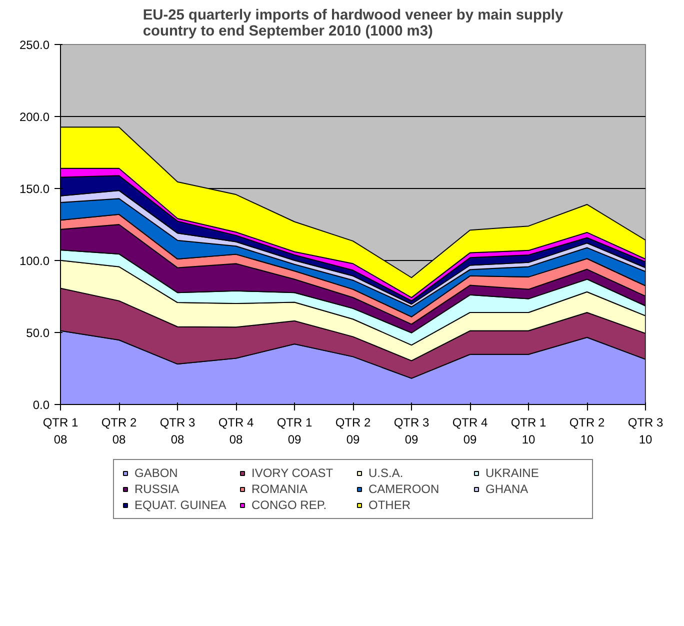 The width and height of the screenshot is (684, 626). Describe the element at coordinates (181, 505) in the screenshot. I see `legend-label: EQUAT. GUINEA` at that location.